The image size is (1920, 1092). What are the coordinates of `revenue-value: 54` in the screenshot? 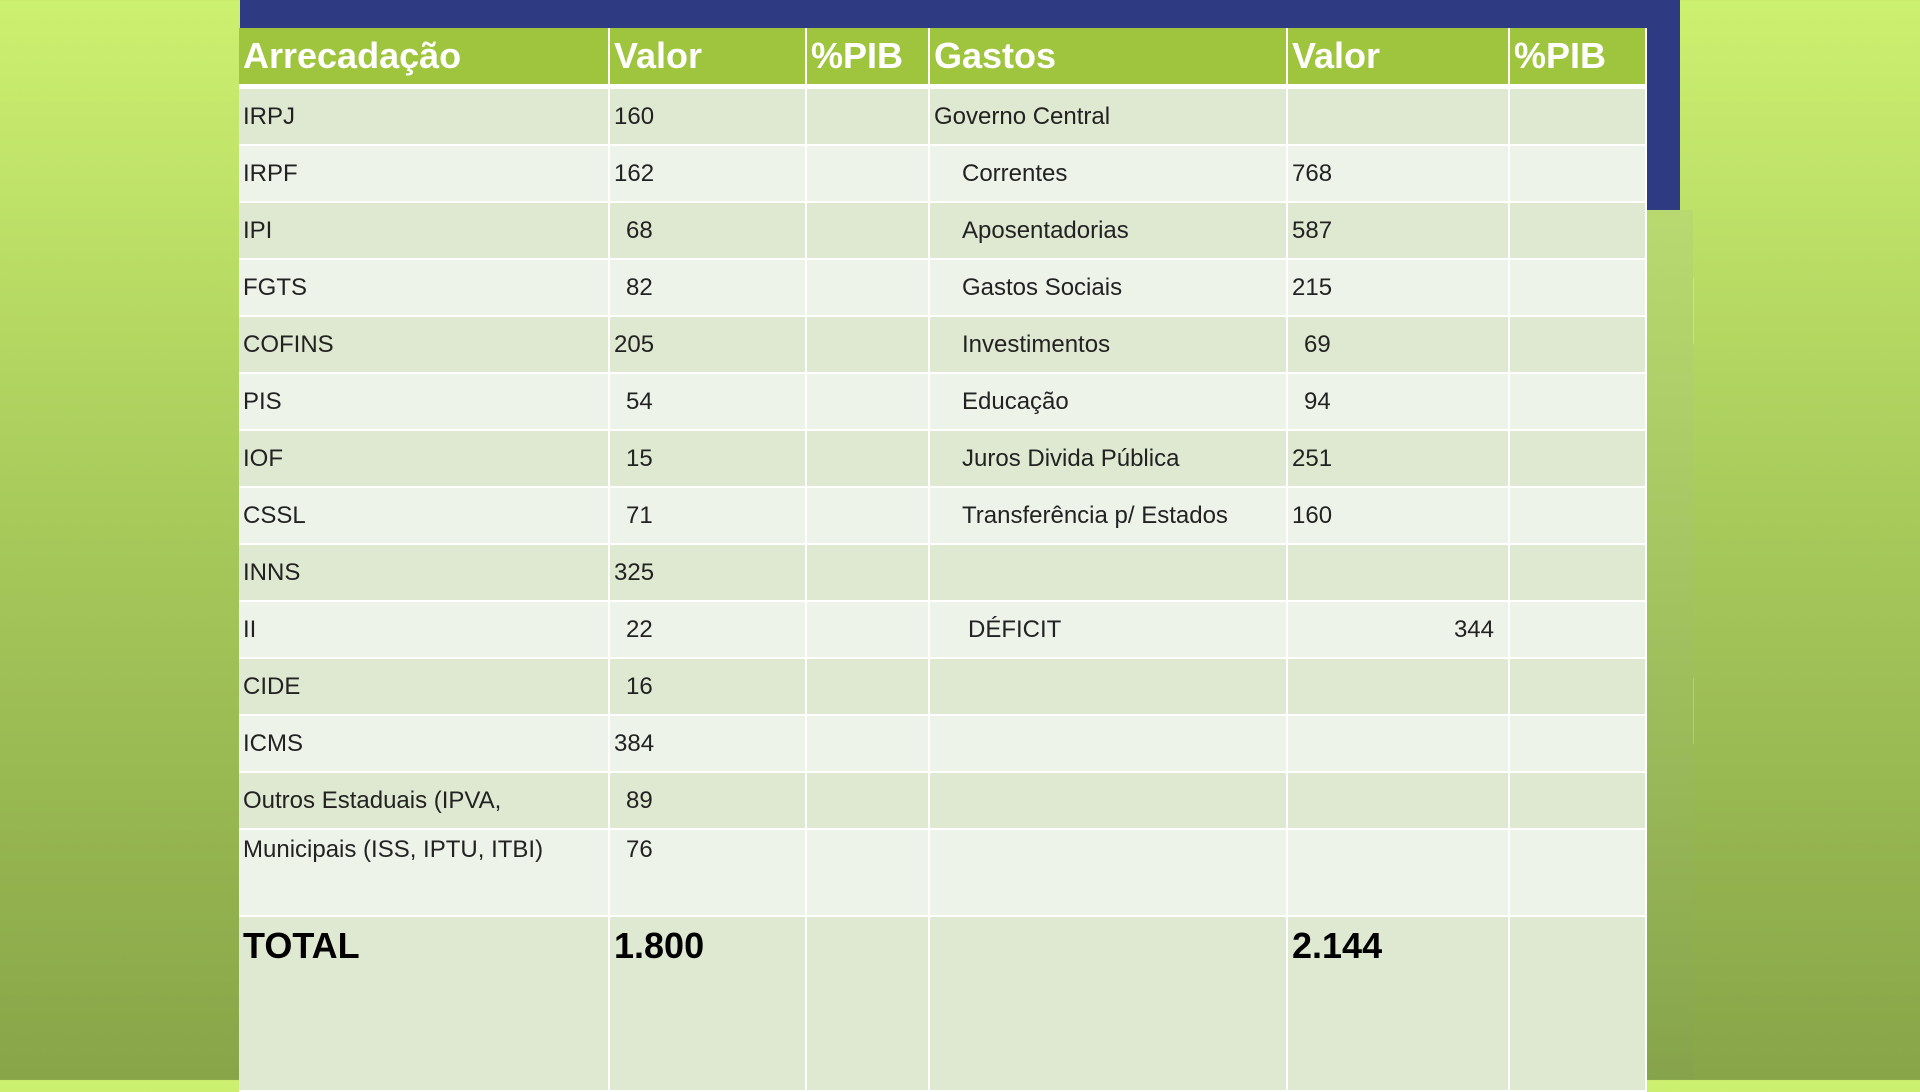 It's located at (708, 402).